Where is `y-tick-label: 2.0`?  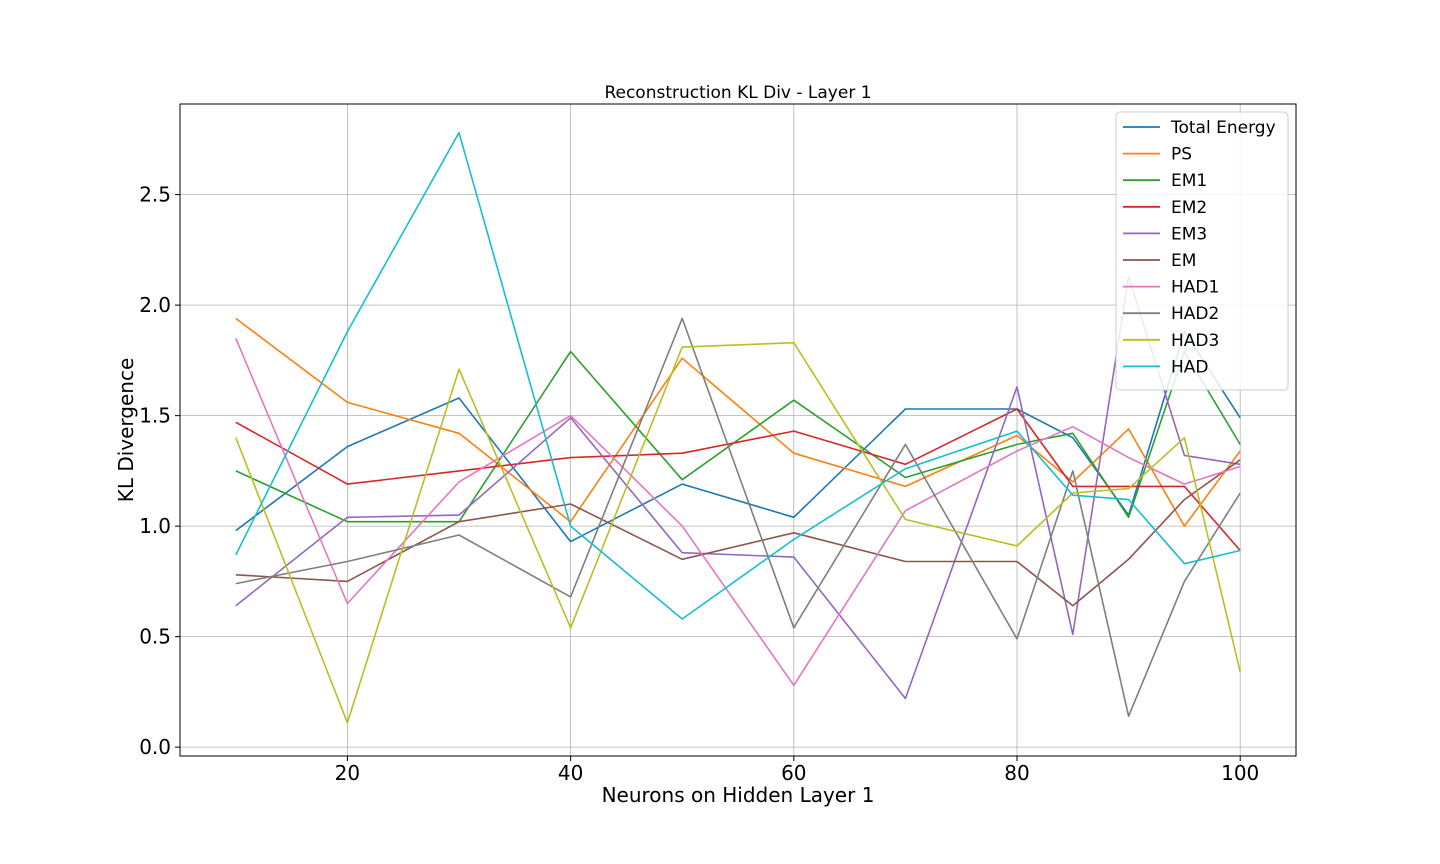
y-tick-label: 2.0 is located at coordinates (155, 305).